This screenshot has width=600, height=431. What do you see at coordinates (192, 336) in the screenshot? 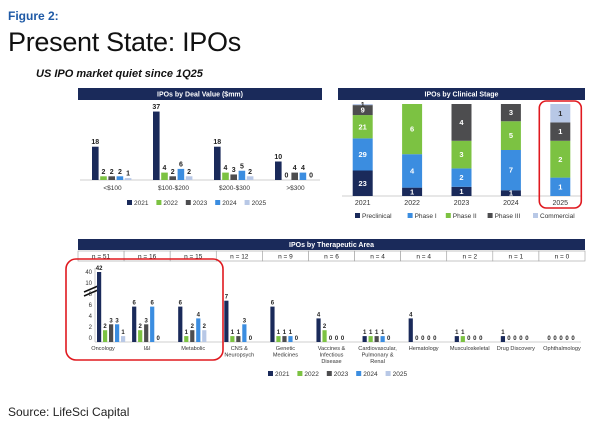
I see `therapeutic-area-bar-metabolic-2023` at bounding box center [192, 336].